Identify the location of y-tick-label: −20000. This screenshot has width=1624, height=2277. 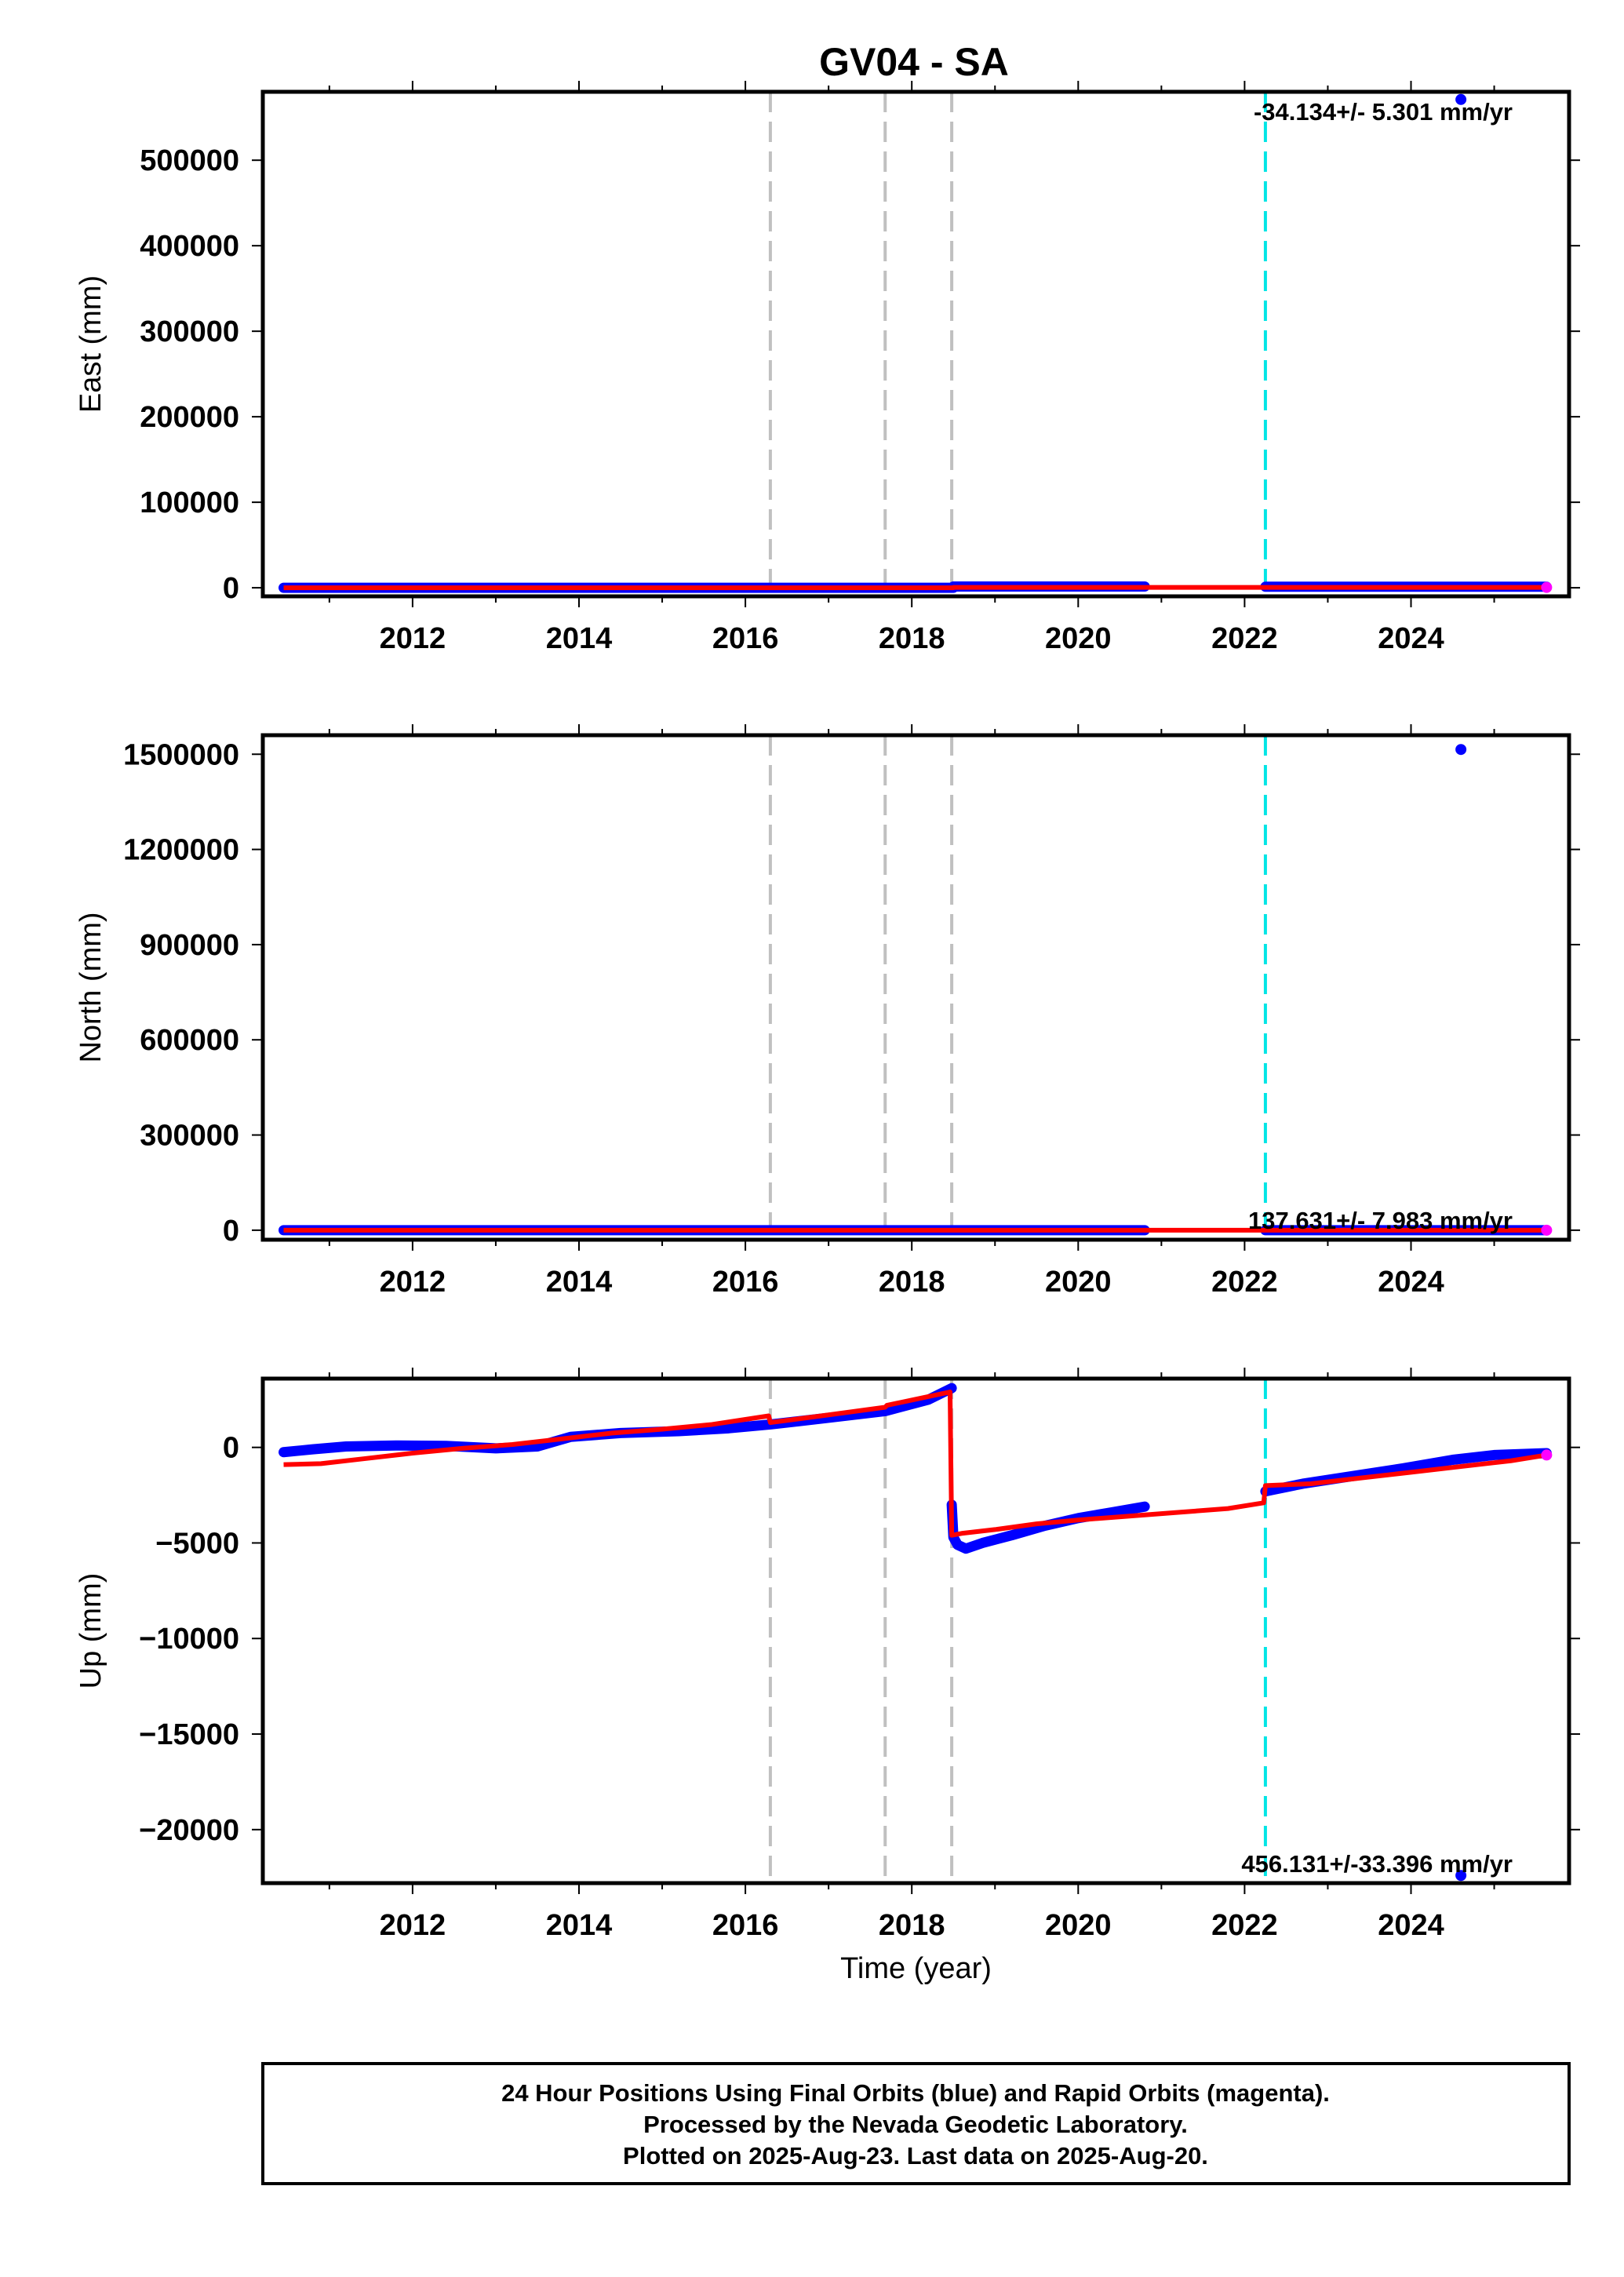
(189, 1830).